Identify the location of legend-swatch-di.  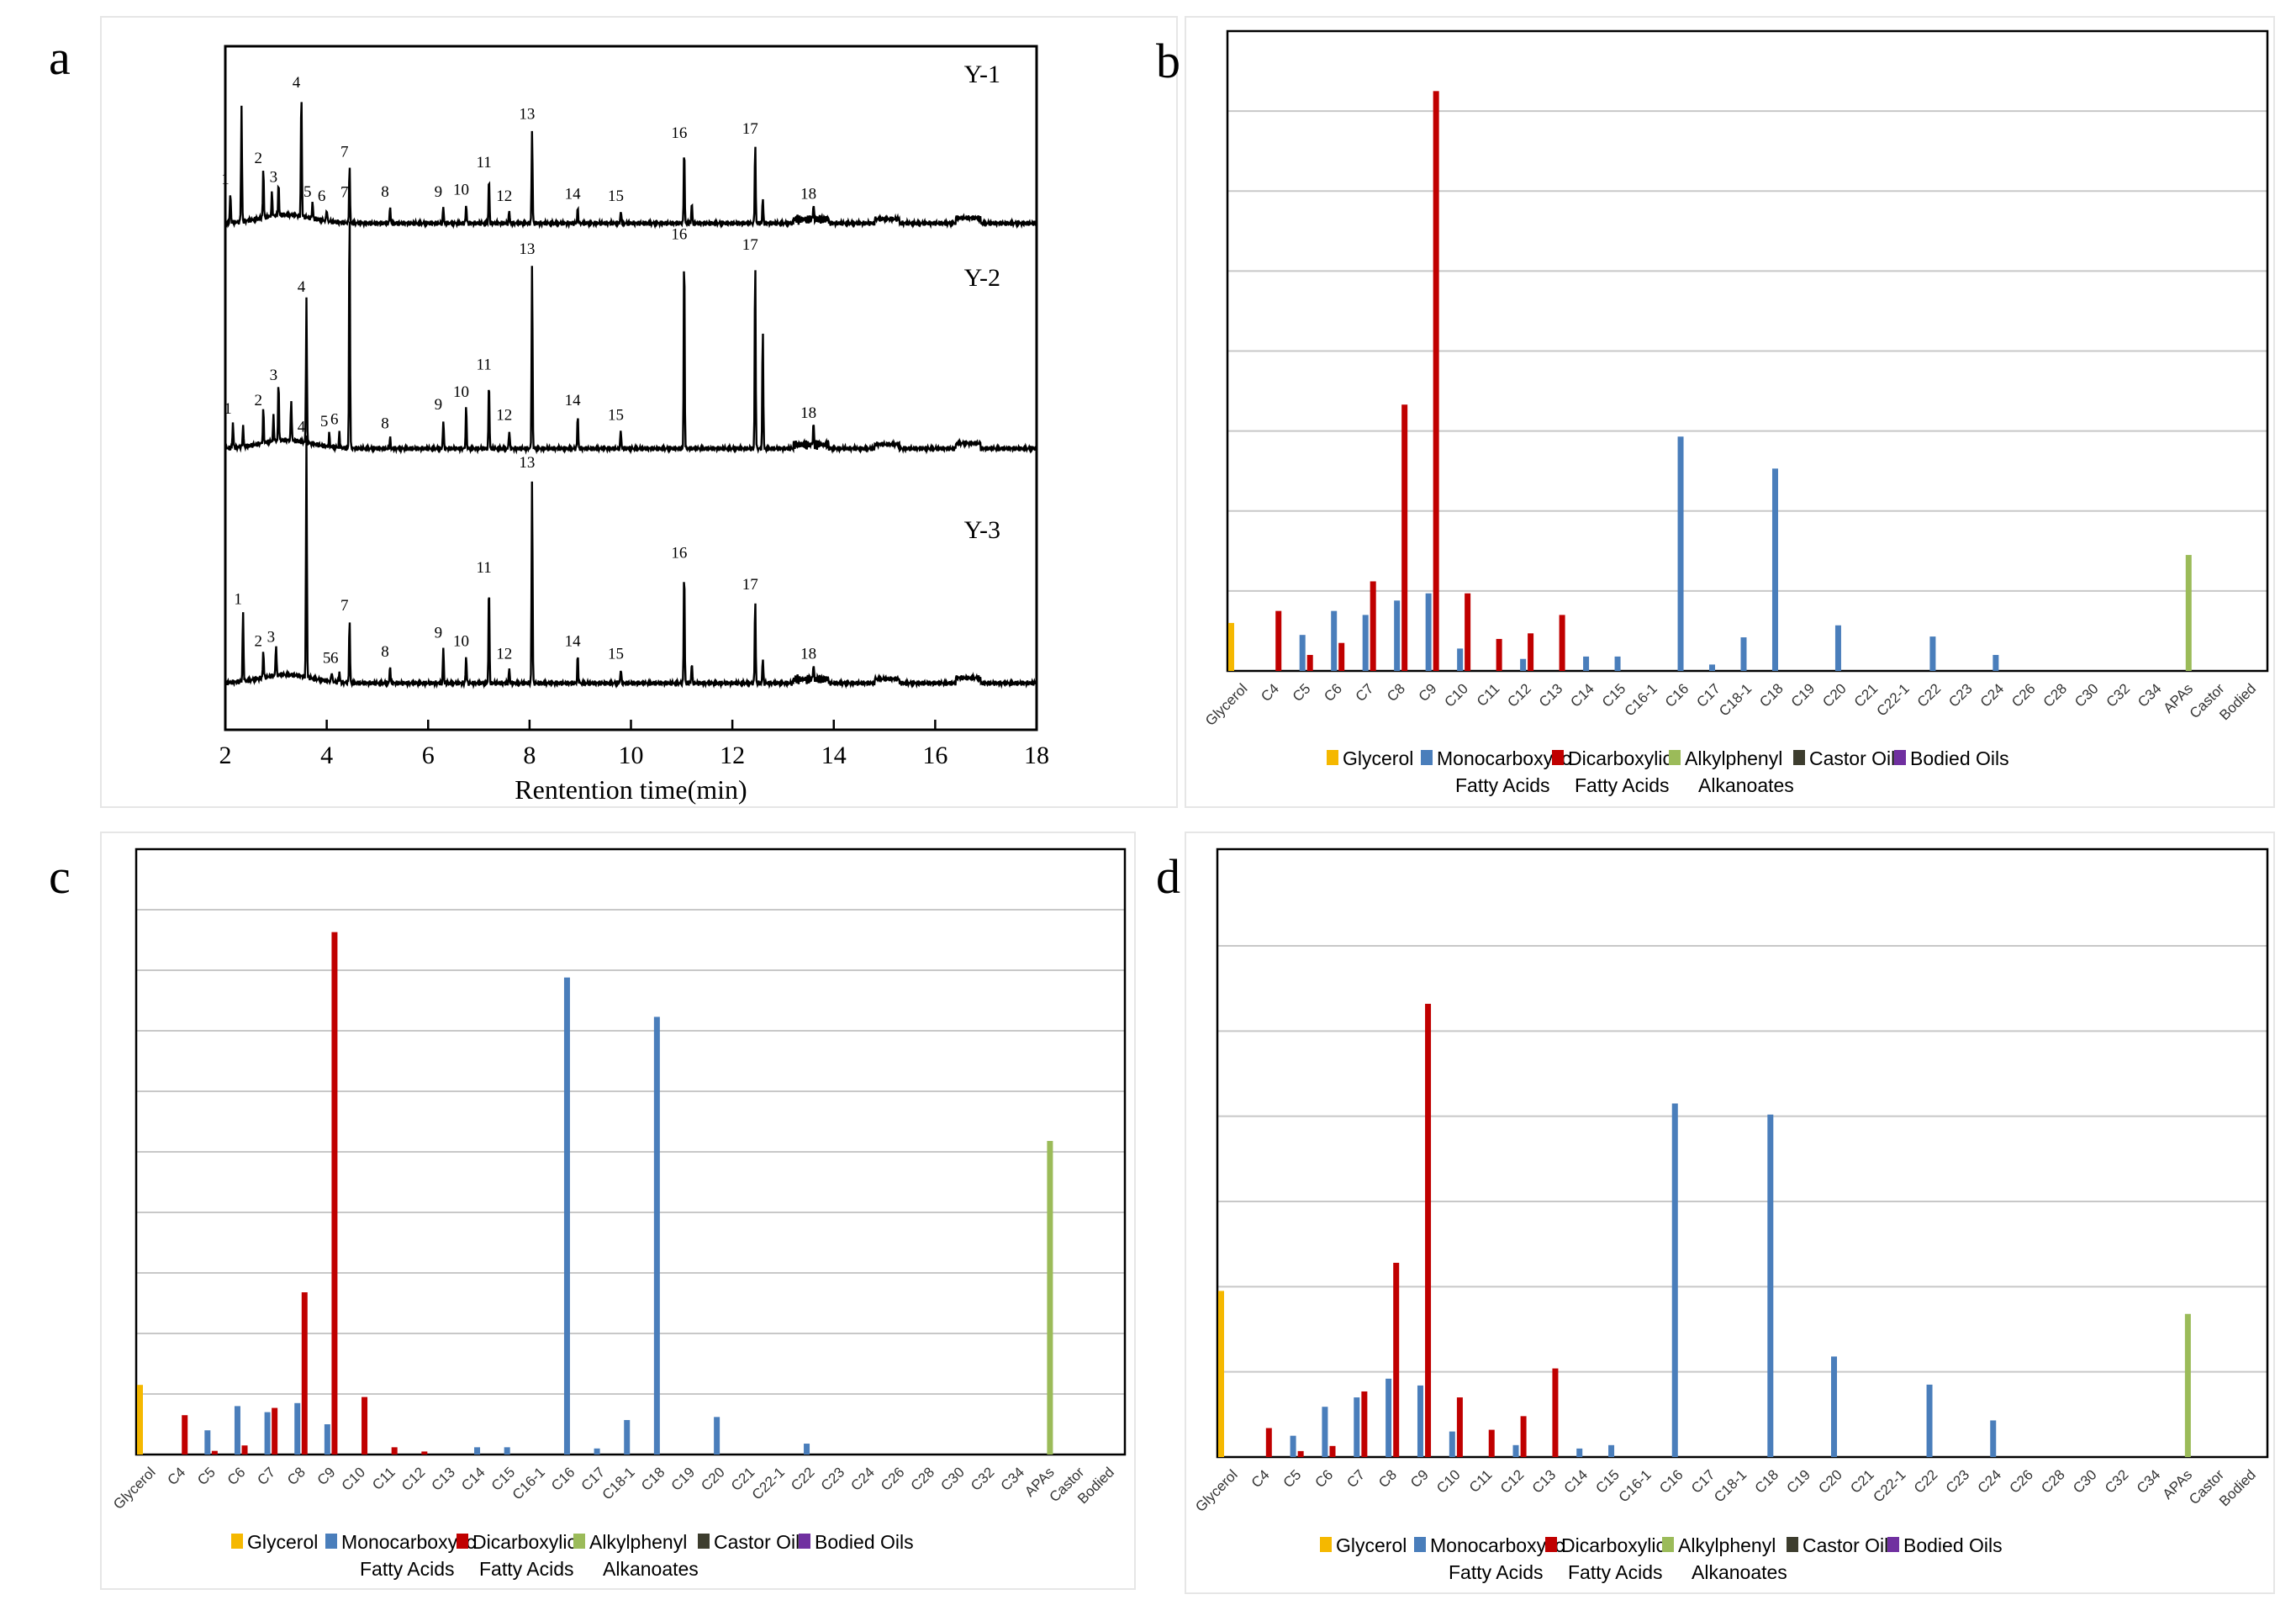
(462, 1541).